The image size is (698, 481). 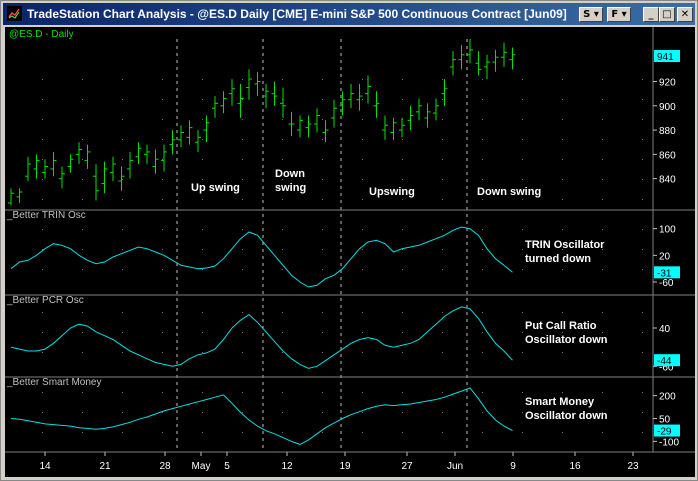 I want to click on last-price-label-box, so click(x=667, y=56).